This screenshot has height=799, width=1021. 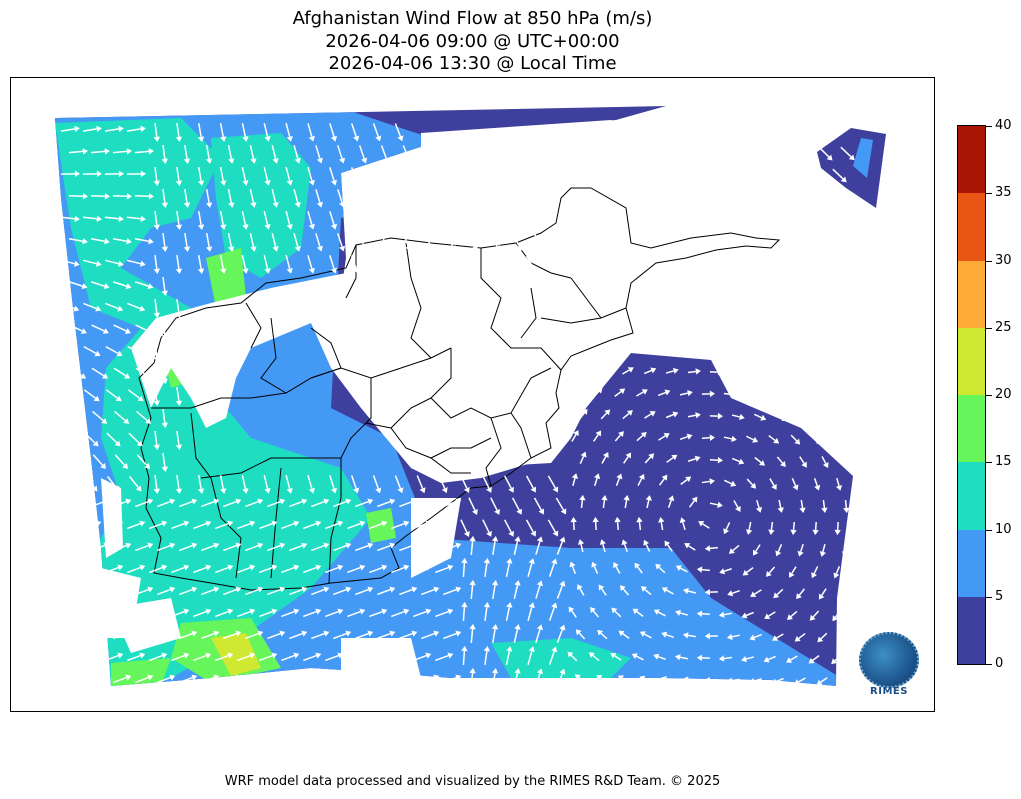 I want to click on rimes-logo-text: RIMES, so click(x=889, y=691).